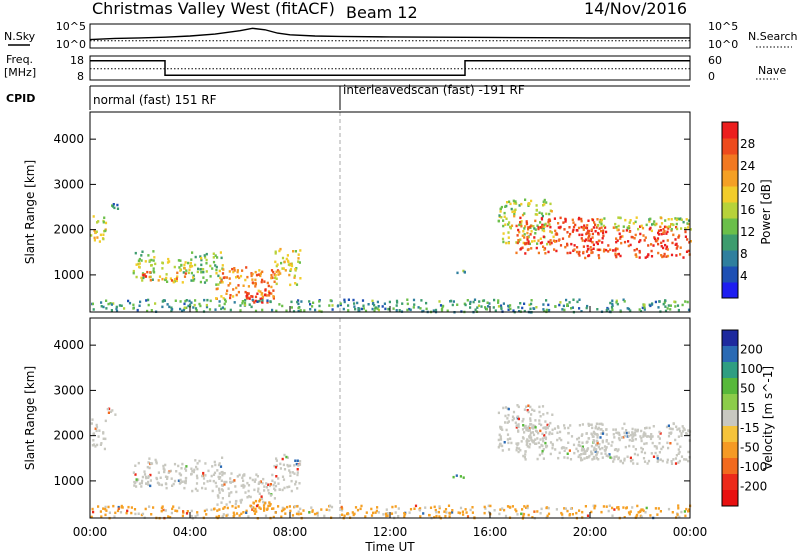  What do you see at coordinates (753, 486) in the screenshot?
I see `velocity-colorbar-tick-7: -200` at bounding box center [753, 486].